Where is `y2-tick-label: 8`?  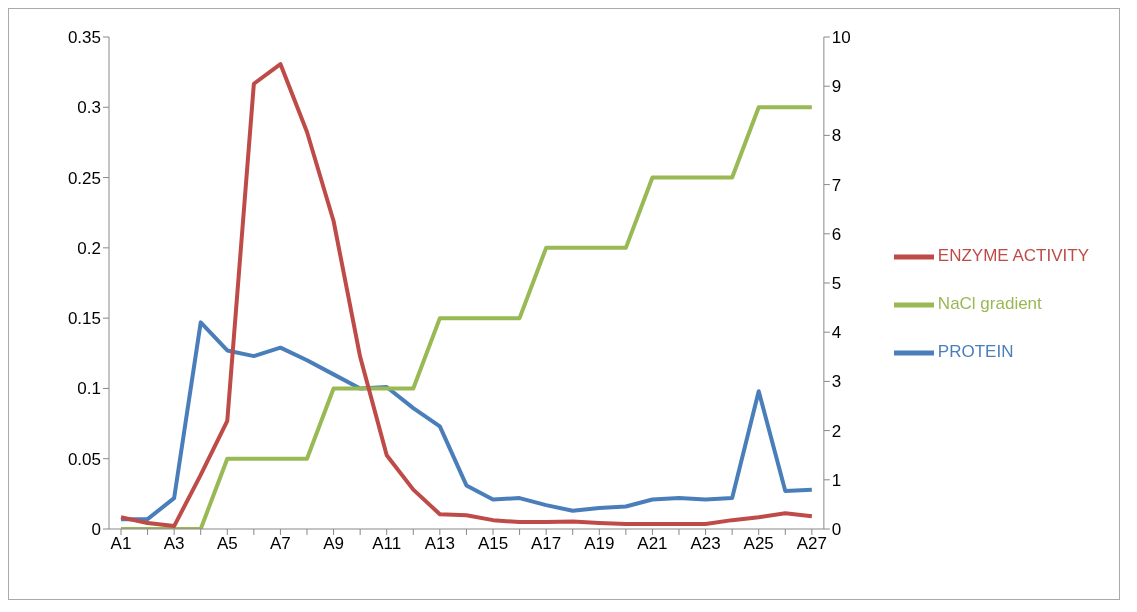 y2-tick-label: 8 is located at coordinates (836, 136).